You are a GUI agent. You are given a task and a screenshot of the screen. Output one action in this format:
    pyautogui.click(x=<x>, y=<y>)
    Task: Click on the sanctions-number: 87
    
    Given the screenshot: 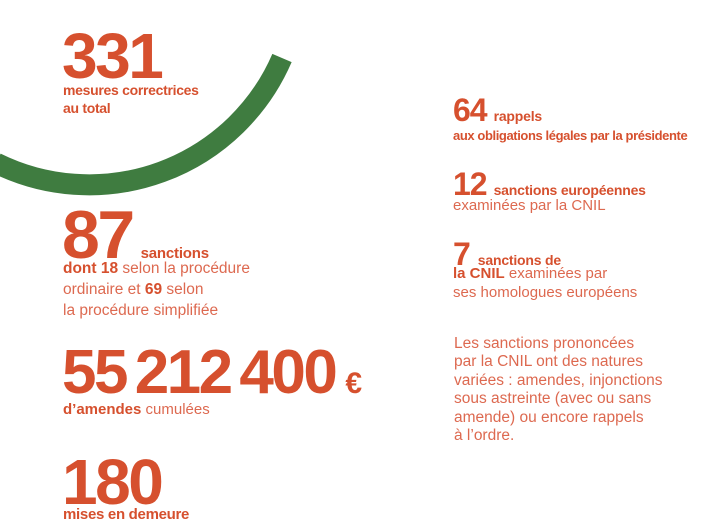 What is the action you would take?
    pyautogui.click(x=98, y=235)
    